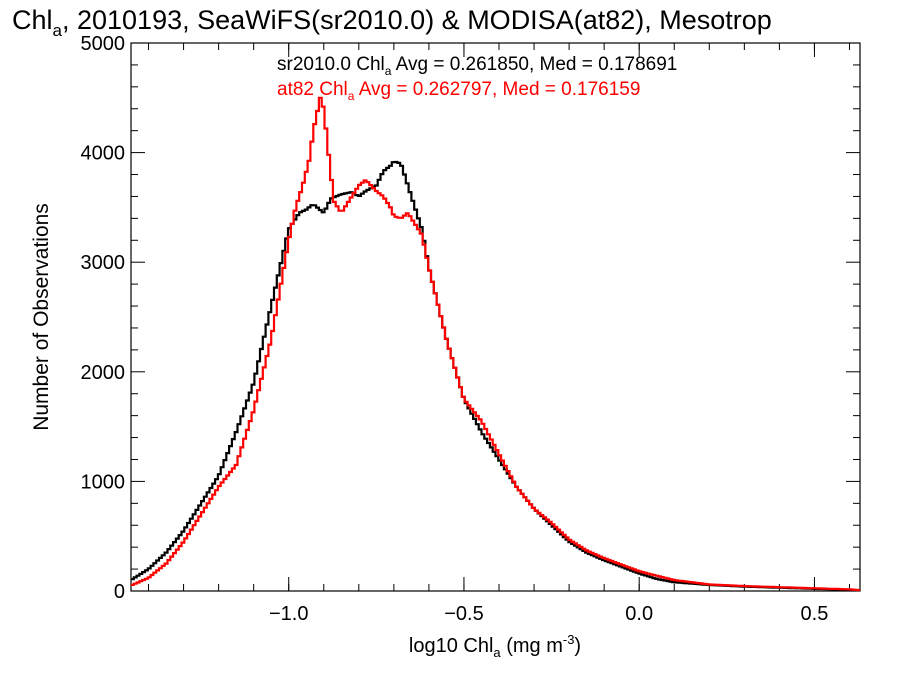 This screenshot has height=675, width=900. What do you see at coordinates (103, 154) in the screenshot?
I see `y-tick-label: 4000` at bounding box center [103, 154].